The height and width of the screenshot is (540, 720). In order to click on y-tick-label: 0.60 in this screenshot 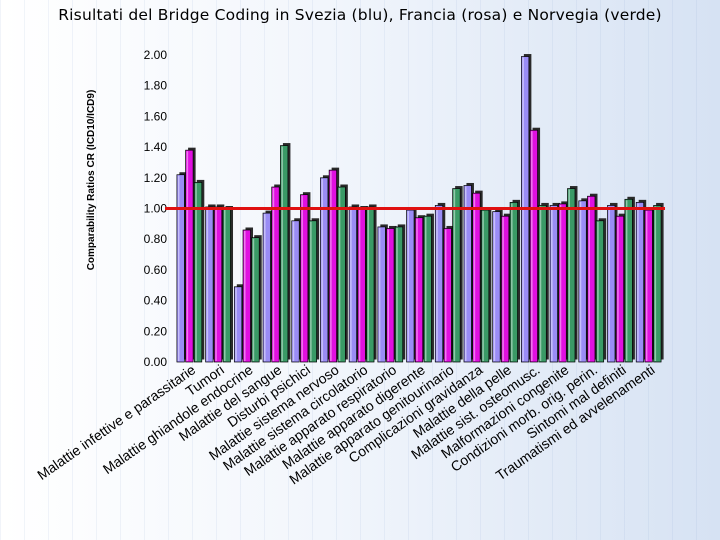, I will do `click(156, 270)`.